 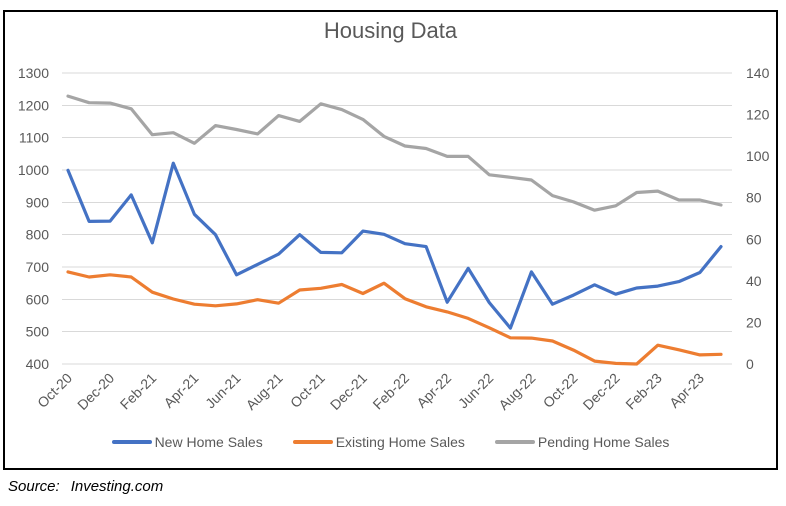 I want to click on y-axis-left-tick-label: 500, so click(x=38, y=332).